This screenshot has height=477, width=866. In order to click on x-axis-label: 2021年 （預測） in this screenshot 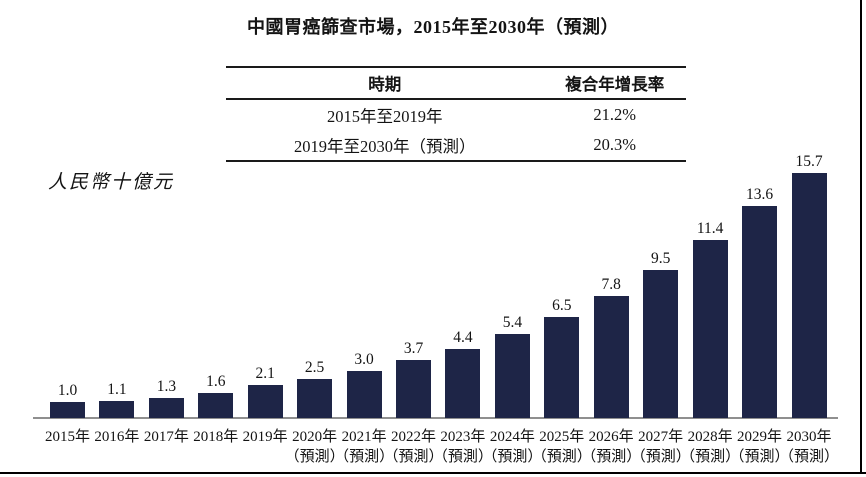, I will do `click(364, 447)`.